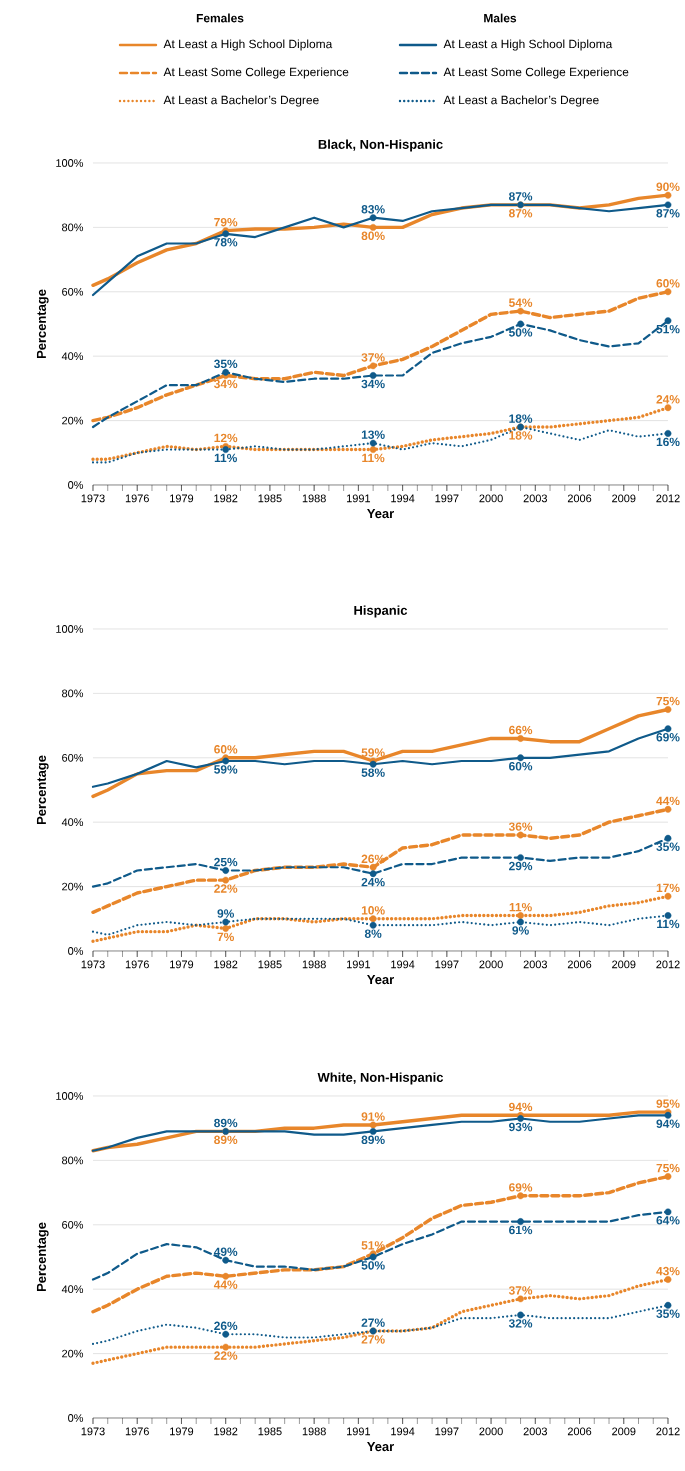 Image resolution: width=685 pixels, height=1471 pixels. I want to click on data-label: 16%, so click(668, 442).